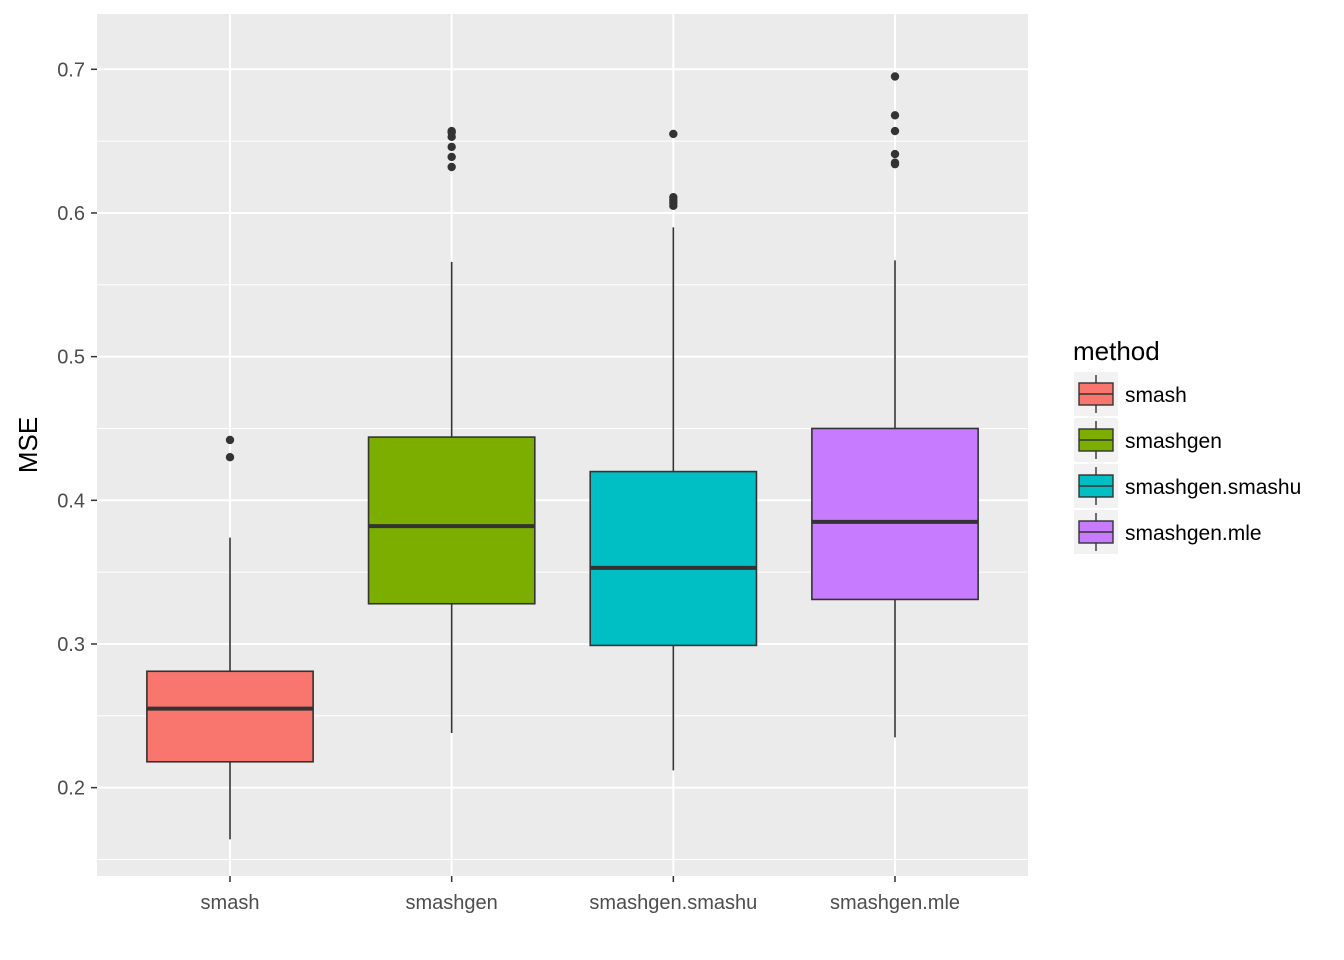 The height and width of the screenshot is (960, 1344). I want to click on x-tick-label: smash, so click(230, 903).